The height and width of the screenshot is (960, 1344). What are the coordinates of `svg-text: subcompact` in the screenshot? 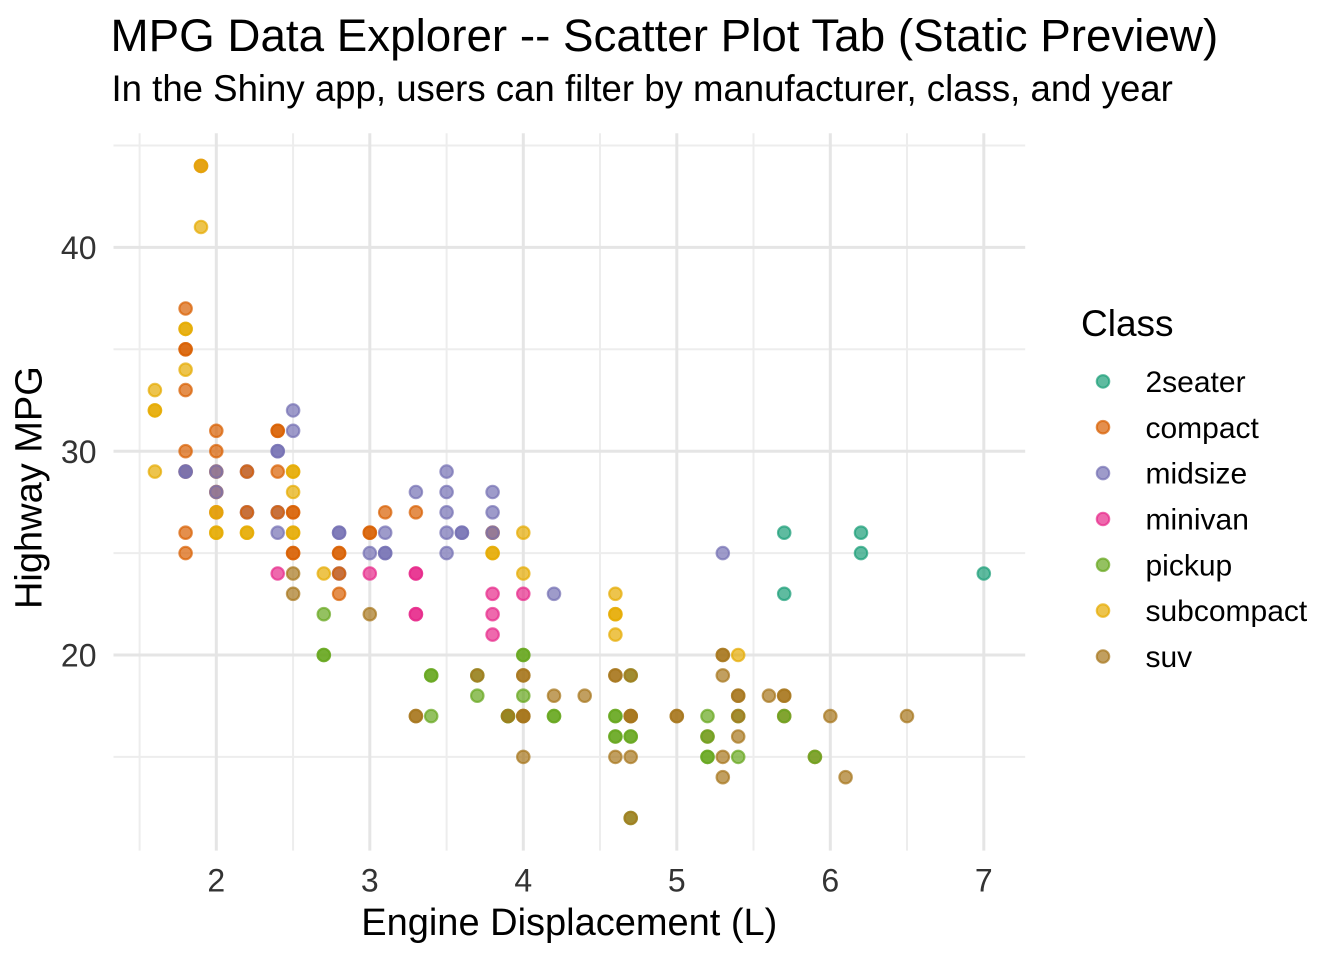 It's located at (1227, 611).